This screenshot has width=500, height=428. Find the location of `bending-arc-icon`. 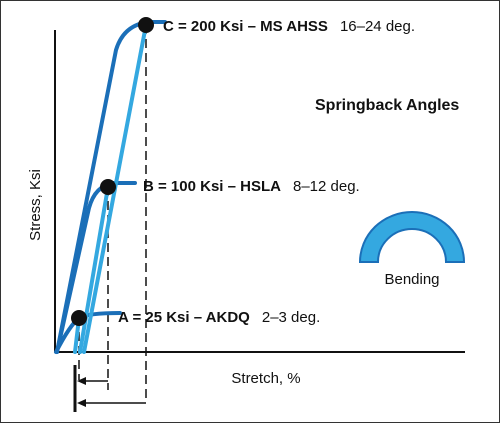

bending-arc-icon is located at coordinates (412, 237).